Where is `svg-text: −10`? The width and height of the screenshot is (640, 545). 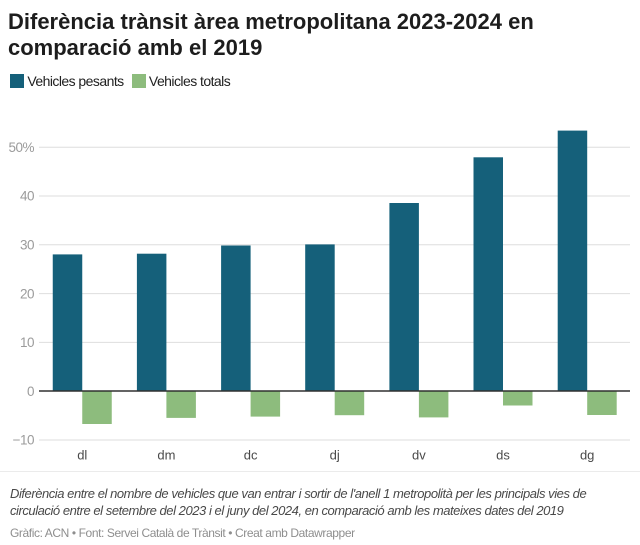
svg-text: −10 is located at coordinates (23, 440).